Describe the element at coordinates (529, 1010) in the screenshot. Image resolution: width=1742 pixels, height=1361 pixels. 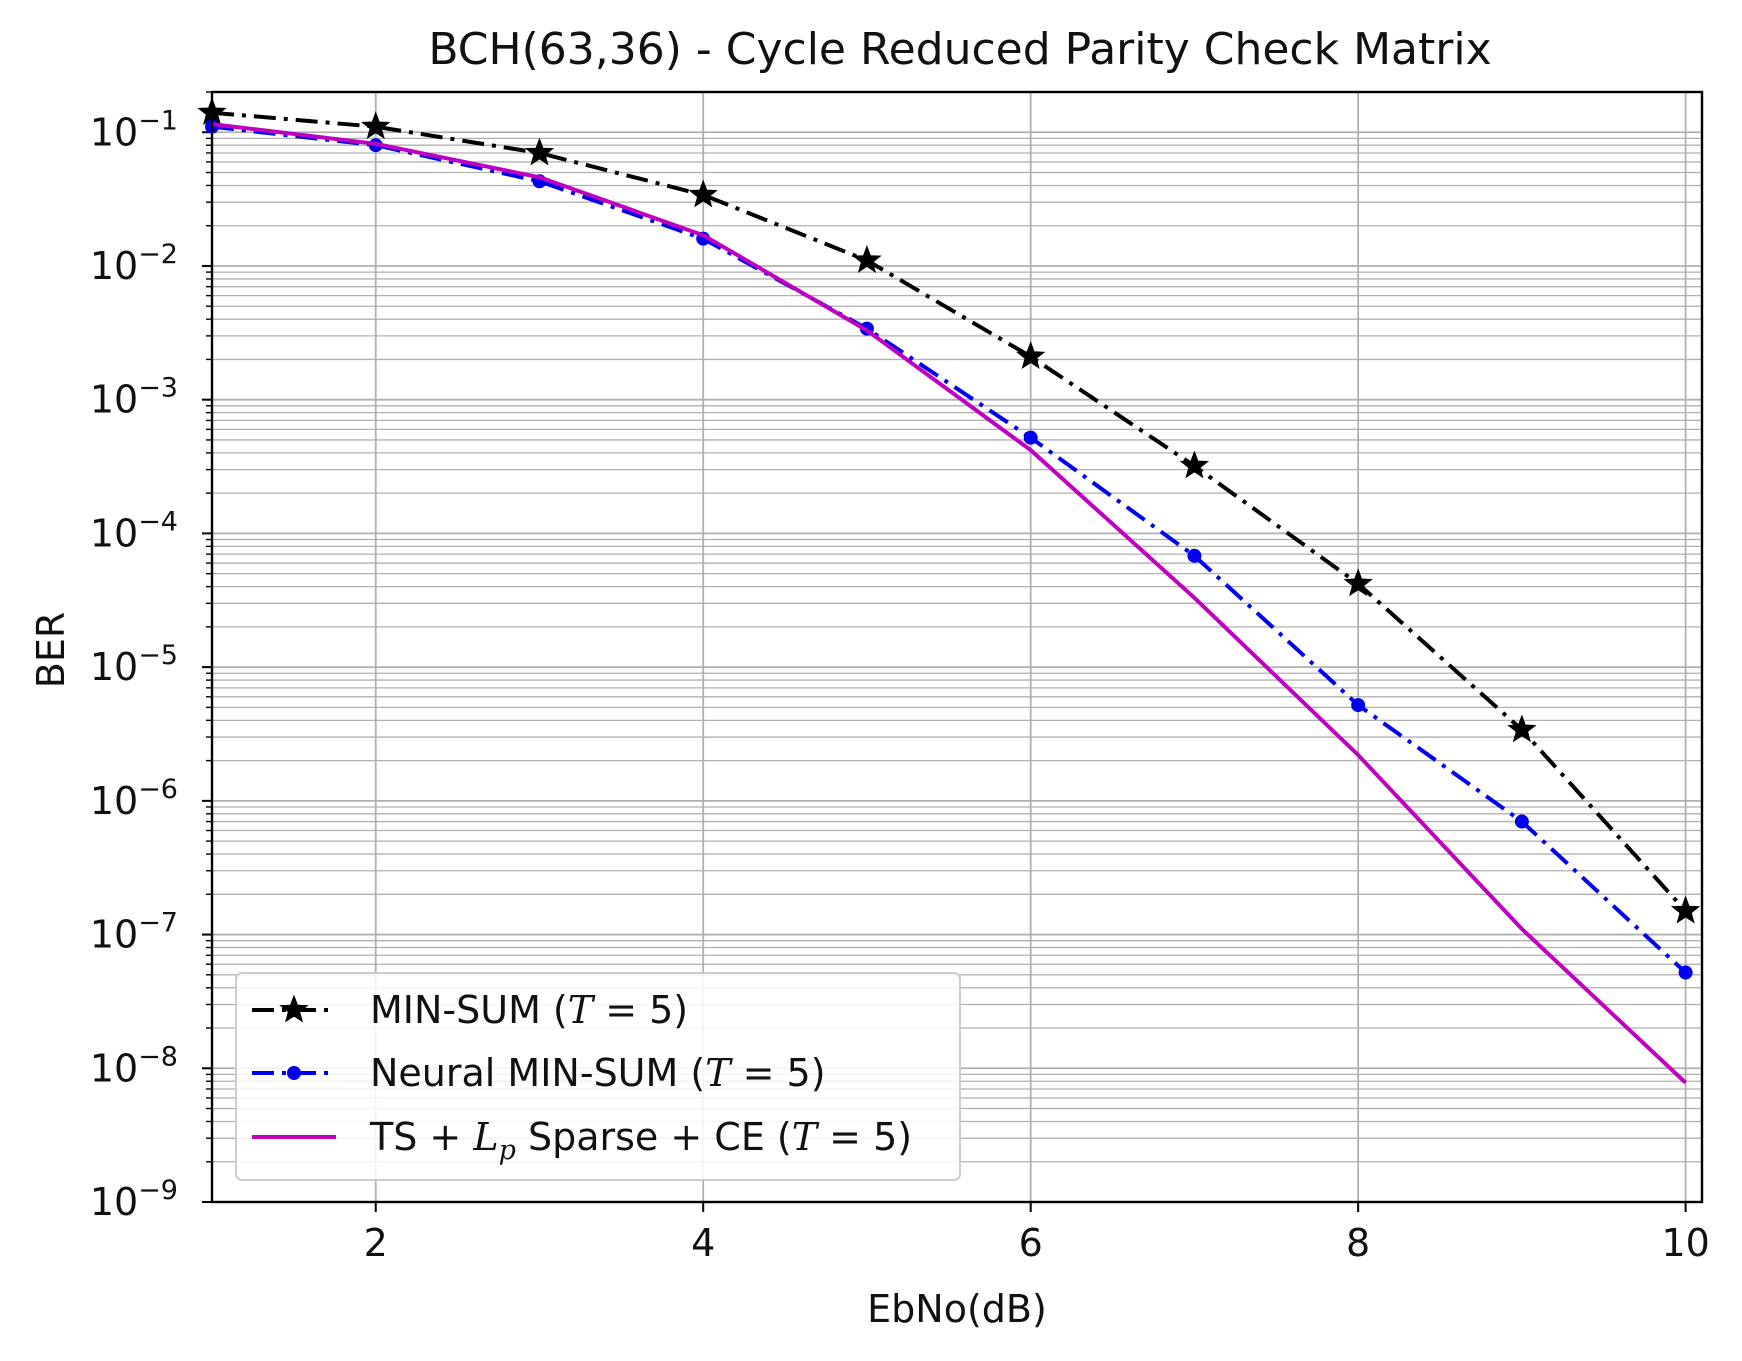
I see `legend-label-0: MIN-SUM (T = 5)` at that location.